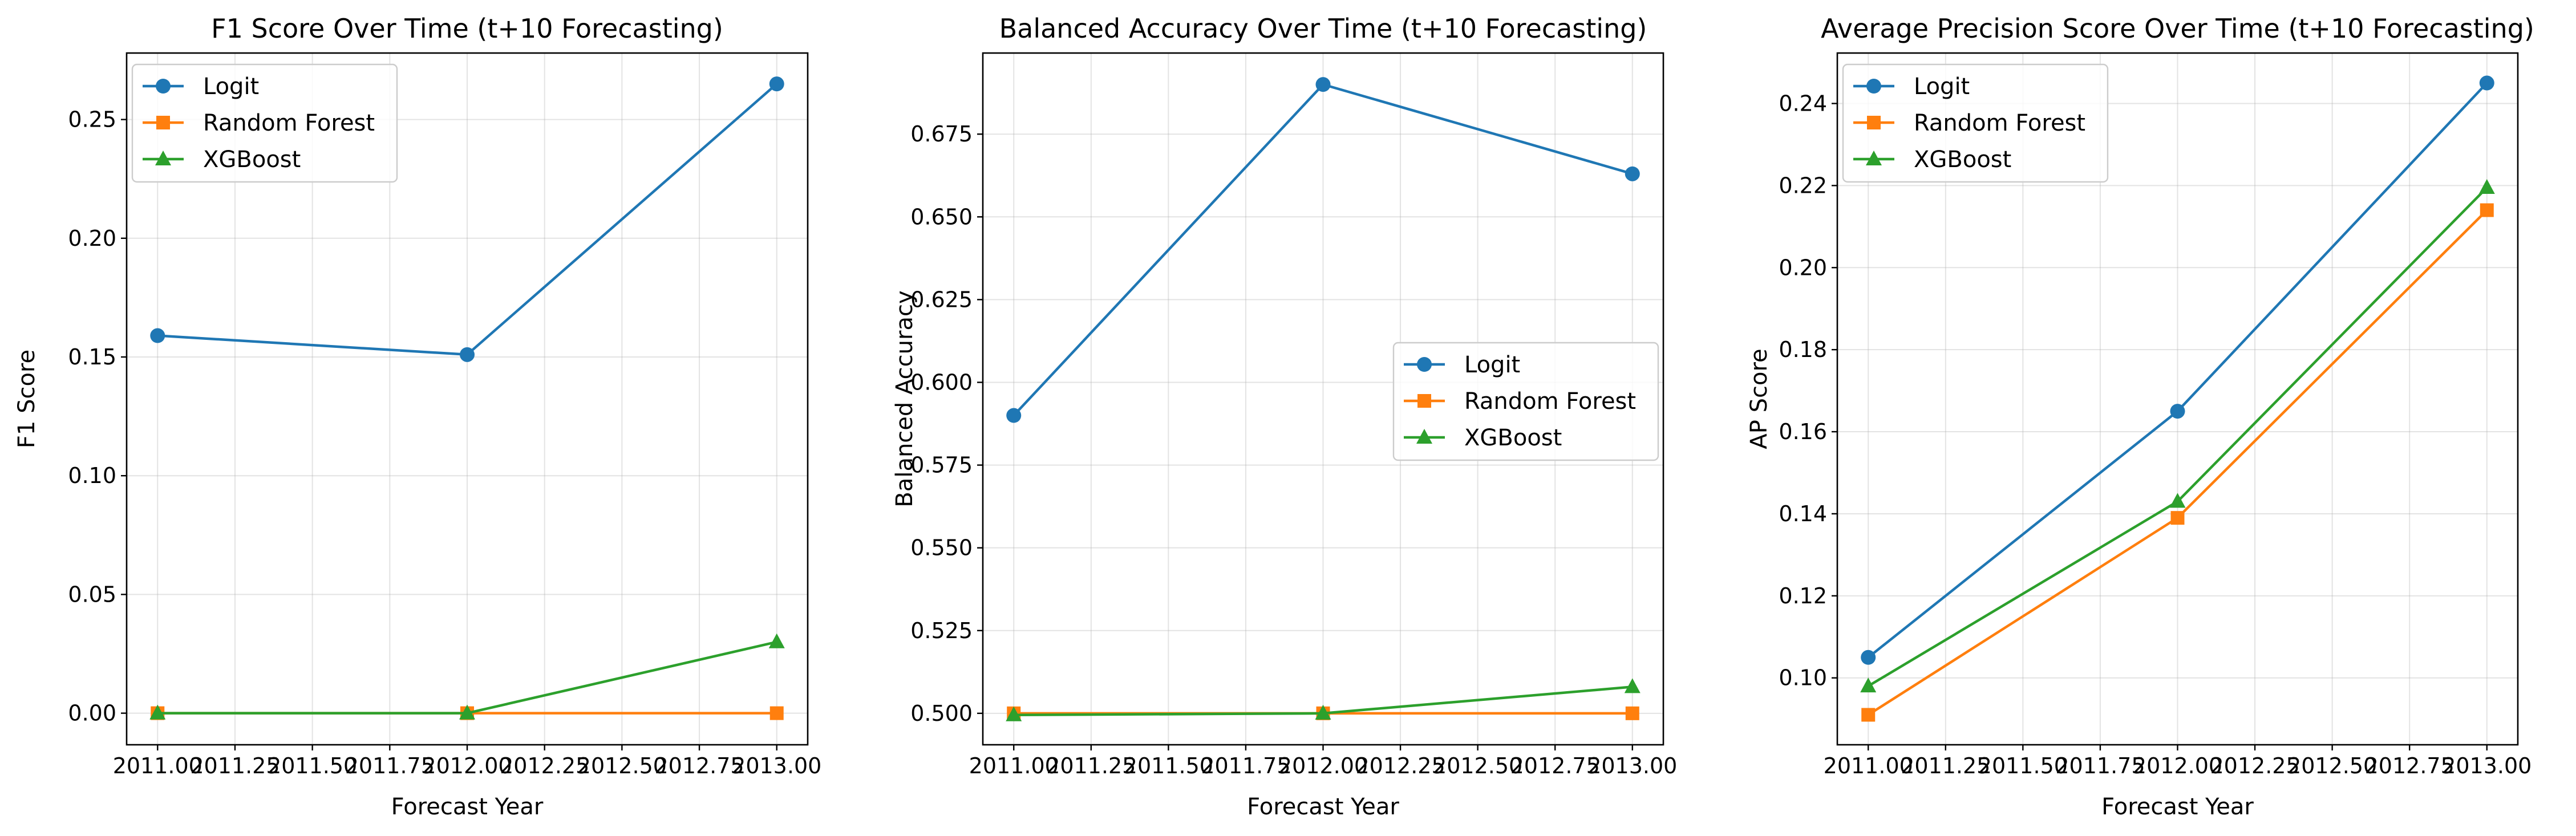 The image size is (2576, 836). I want to click on y-tick-label: 0.575, so click(941, 466).